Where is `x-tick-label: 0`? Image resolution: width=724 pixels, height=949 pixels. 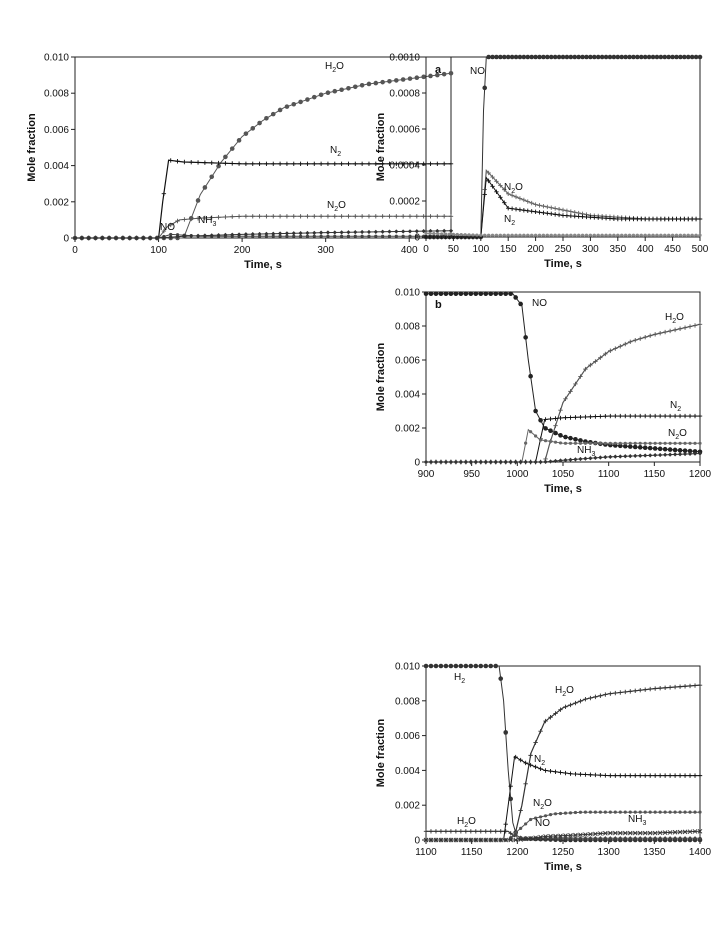
x-tick-label: 0 is located at coordinates (75, 250).